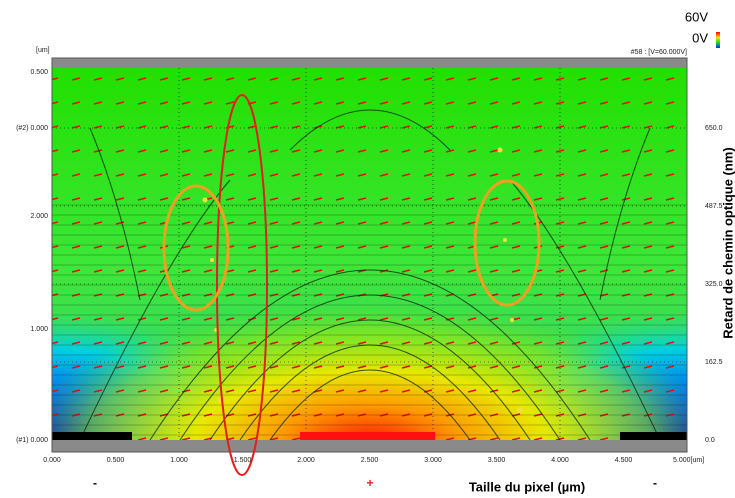 The height and width of the screenshot is (498, 735). I want to click on right-tick-label: 487.5, so click(714, 206).